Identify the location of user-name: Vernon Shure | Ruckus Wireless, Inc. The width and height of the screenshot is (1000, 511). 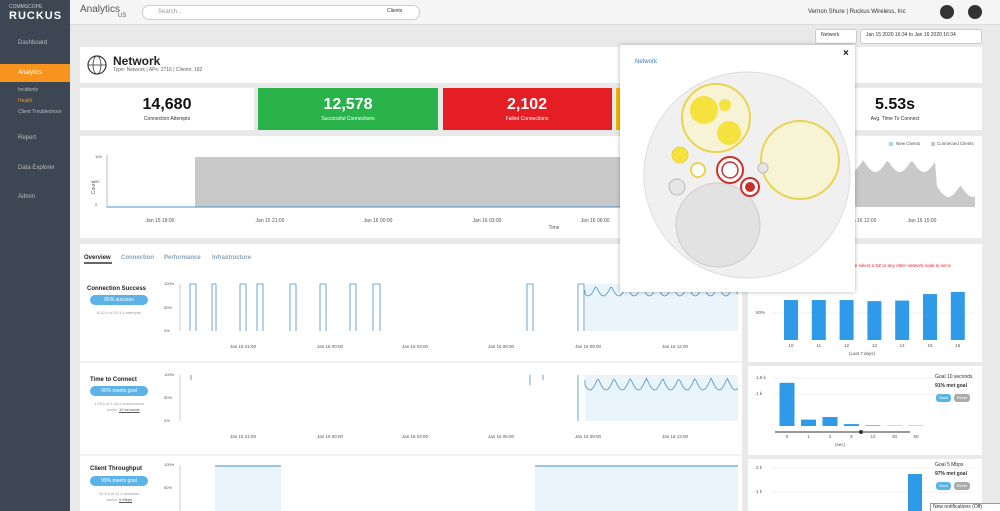
(857, 12).